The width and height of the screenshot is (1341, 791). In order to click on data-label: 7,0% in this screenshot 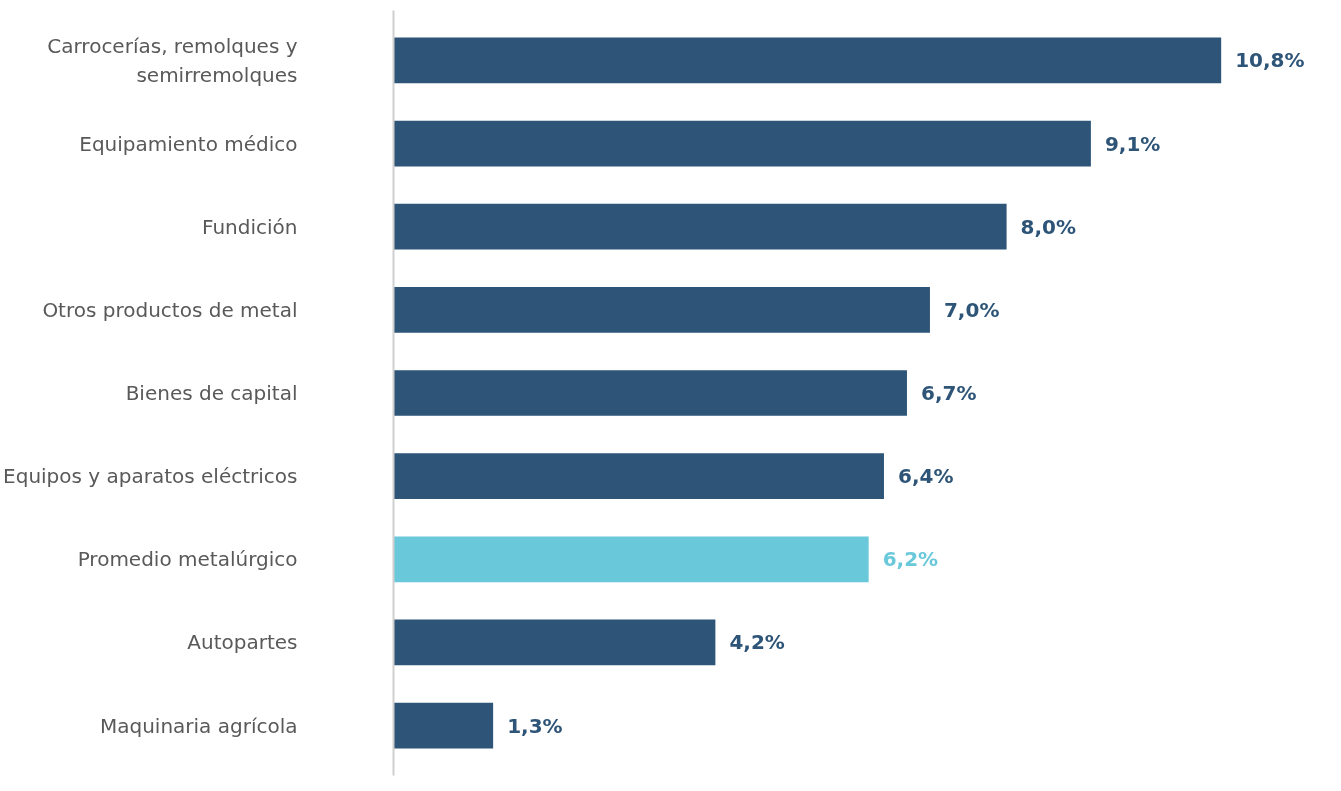, I will do `click(971, 309)`.